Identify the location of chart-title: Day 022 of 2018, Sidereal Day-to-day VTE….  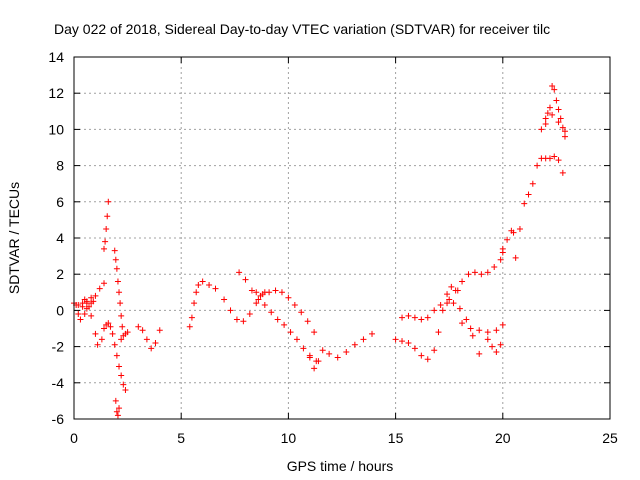
(302, 29).